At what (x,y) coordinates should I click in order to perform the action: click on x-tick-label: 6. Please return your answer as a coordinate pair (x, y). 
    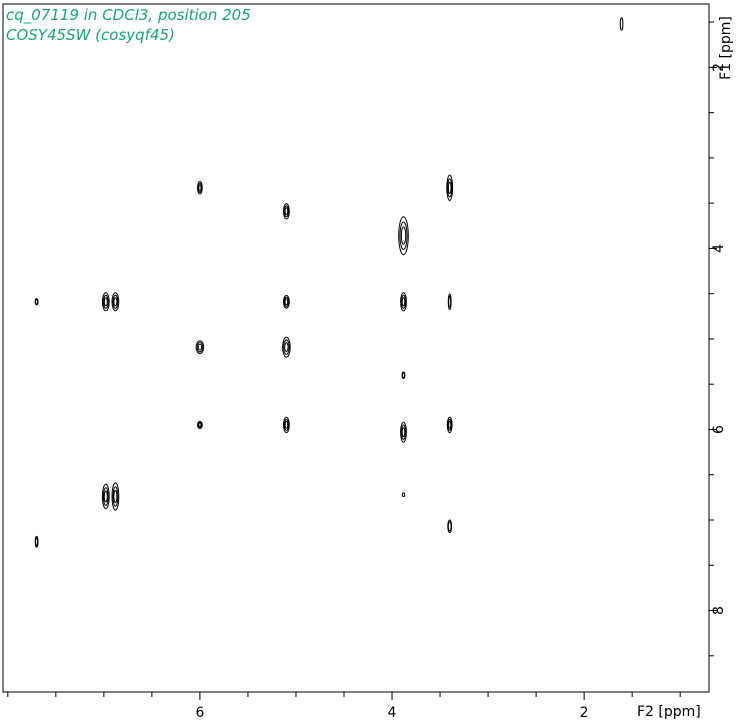
    Looking at the image, I should click on (199, 713).